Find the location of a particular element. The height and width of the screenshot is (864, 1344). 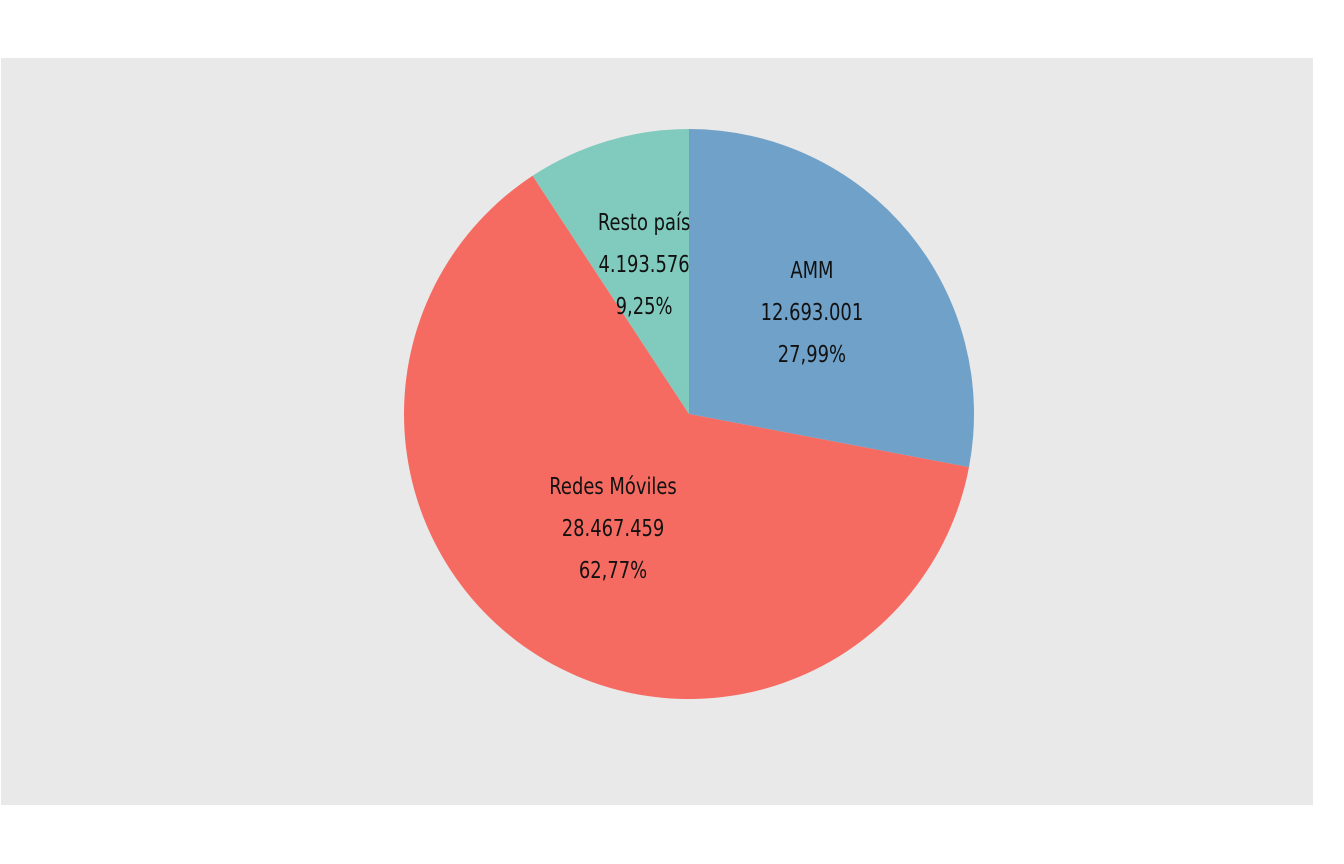

slice-name-label-amm: AMM is located at coordinates (811, 270).